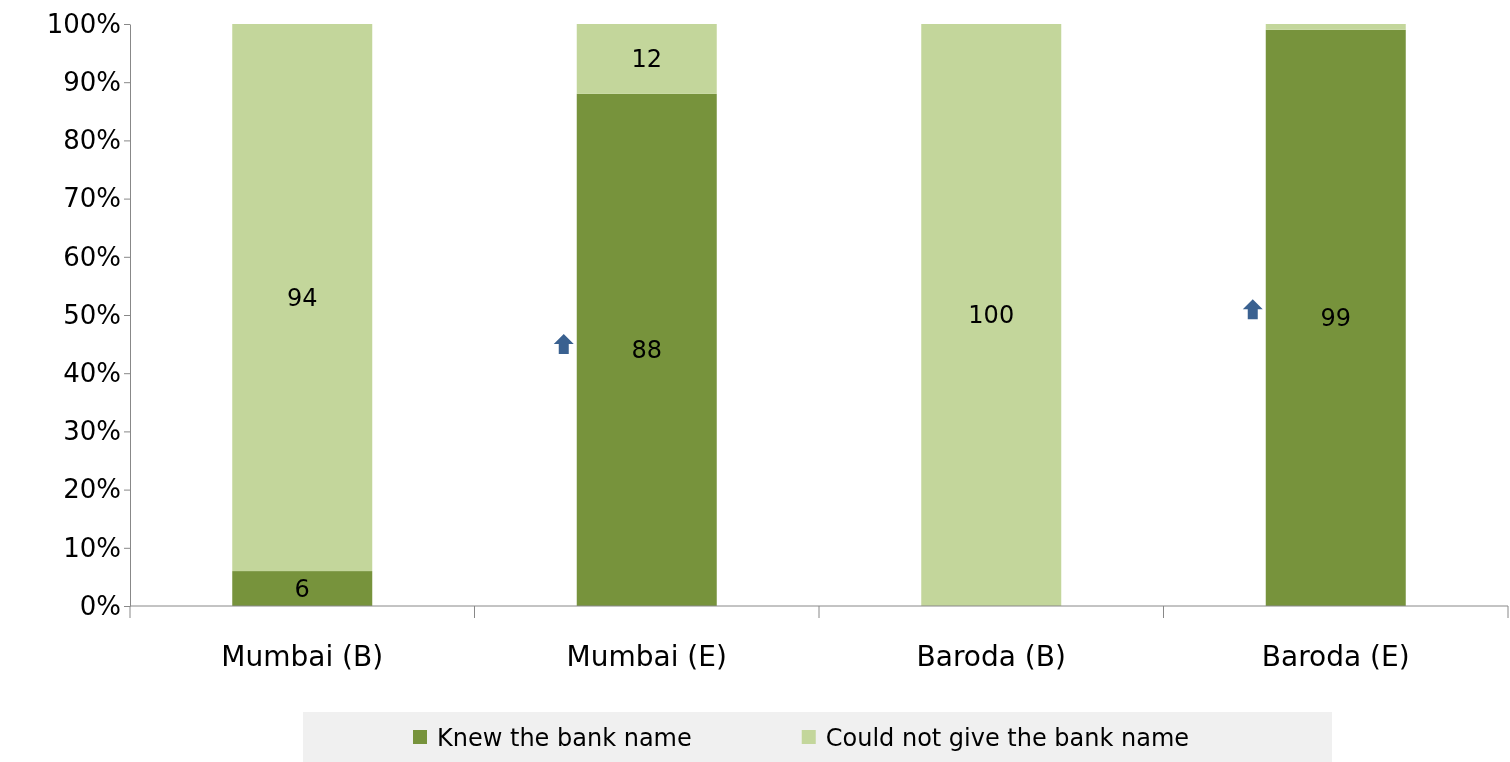  I want to click on data-label: 100, so click(991, 315).